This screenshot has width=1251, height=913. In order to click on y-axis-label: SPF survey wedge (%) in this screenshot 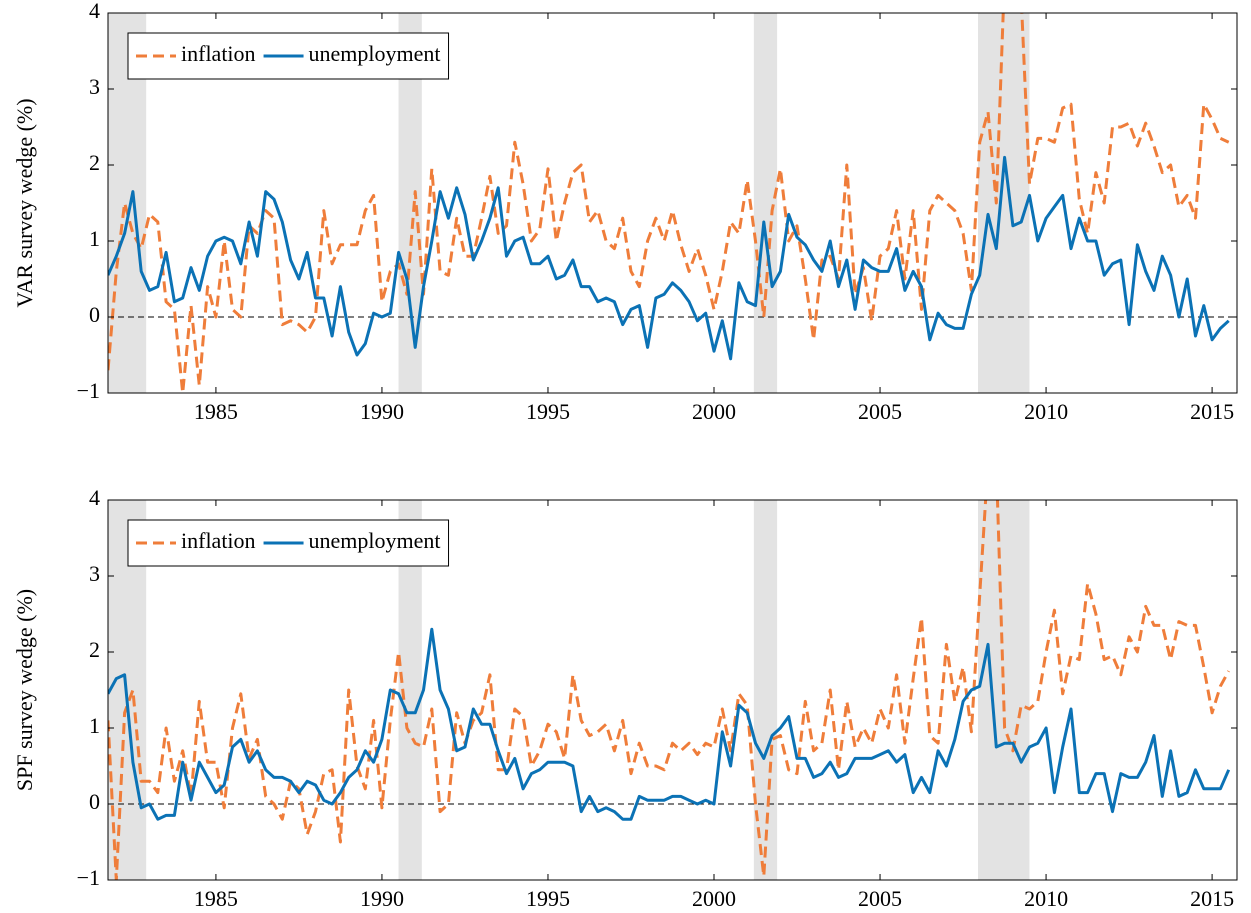, I will do `click(24, 690)`.